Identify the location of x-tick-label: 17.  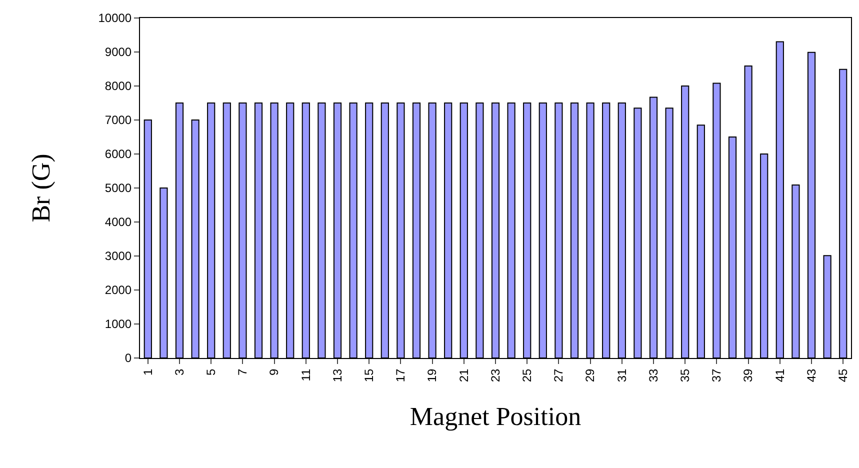
(401, 375).